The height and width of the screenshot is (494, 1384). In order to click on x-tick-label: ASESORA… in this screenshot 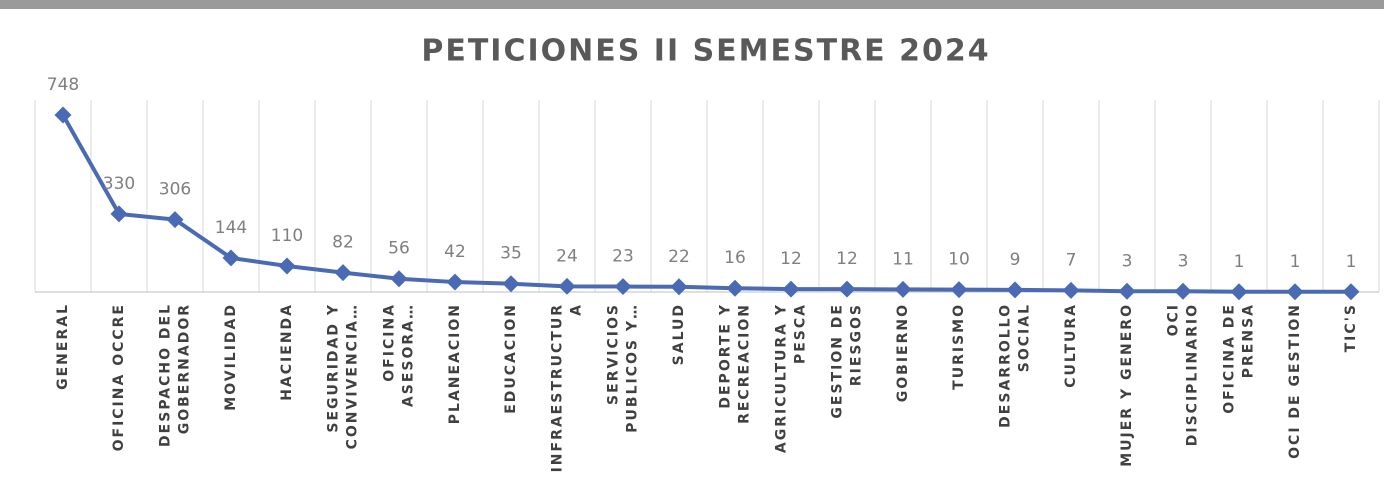, I will do `click(409, 355)`.